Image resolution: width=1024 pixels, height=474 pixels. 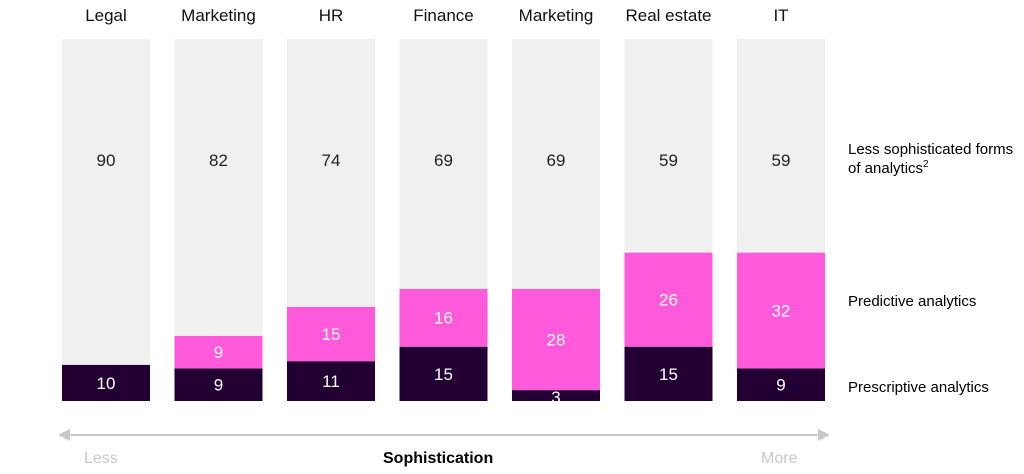 I want to click on x-axis-title: Sophistication, so click(x=438, y=458).